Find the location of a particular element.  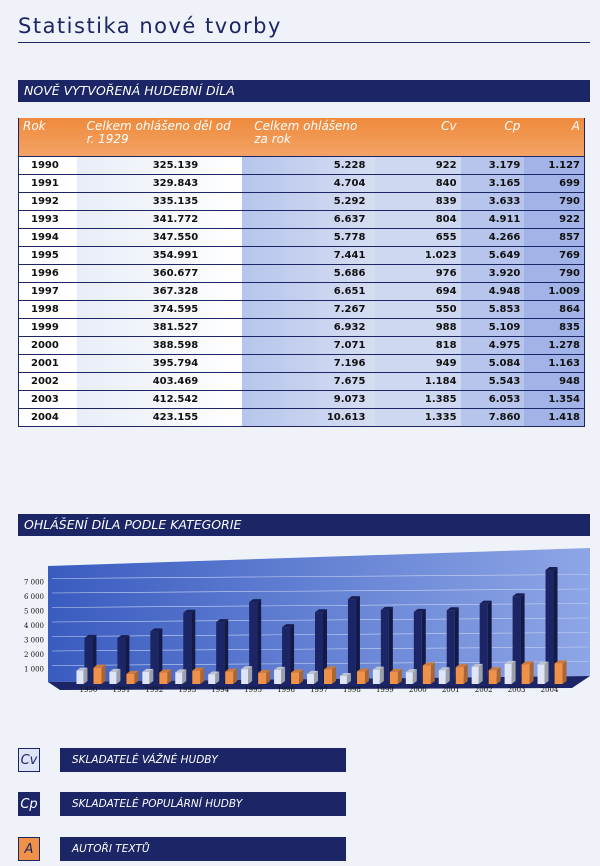

y-tick-label: 7 000 is located at coordinates (34, 583).